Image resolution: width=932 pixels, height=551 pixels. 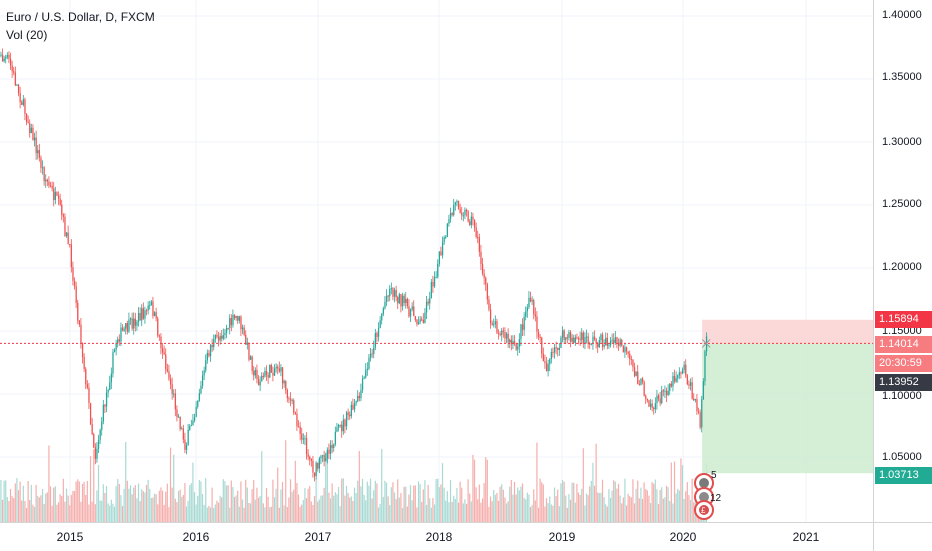 What do you see at coordinates (683, 537) in the screenshot?
I see `time-tick: 2020` at bounding box center [683, 537].